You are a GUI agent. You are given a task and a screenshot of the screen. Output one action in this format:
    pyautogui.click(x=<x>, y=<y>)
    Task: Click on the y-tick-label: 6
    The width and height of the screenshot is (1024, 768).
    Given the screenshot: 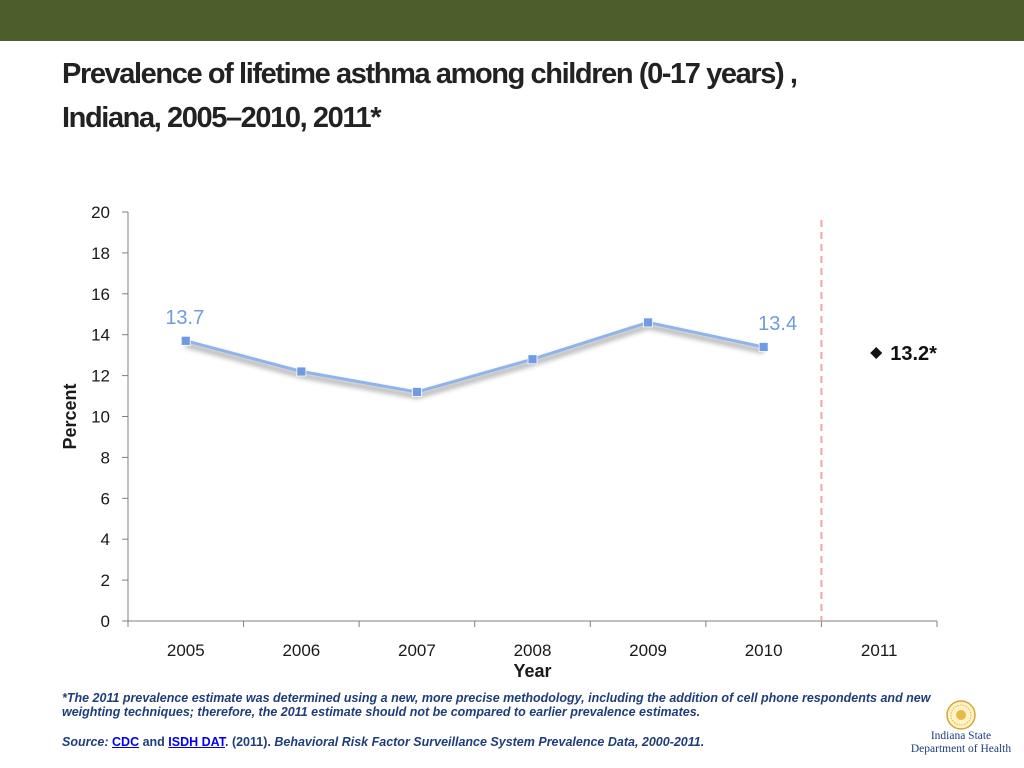 What is the action you would take?
    pyautogui.click(x=105, y=498)
    